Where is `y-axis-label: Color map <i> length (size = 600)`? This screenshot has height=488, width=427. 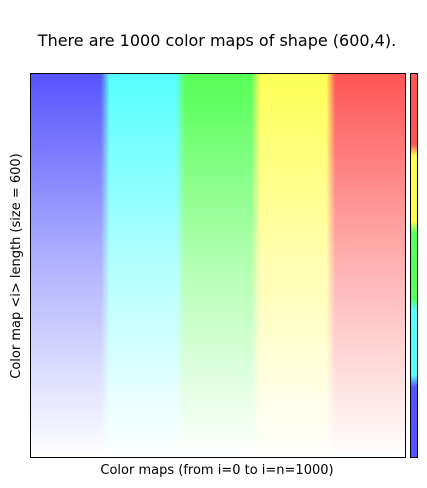
y-axis-label: Color map <i> length (size = 600) is located at coordinates (16, 266).